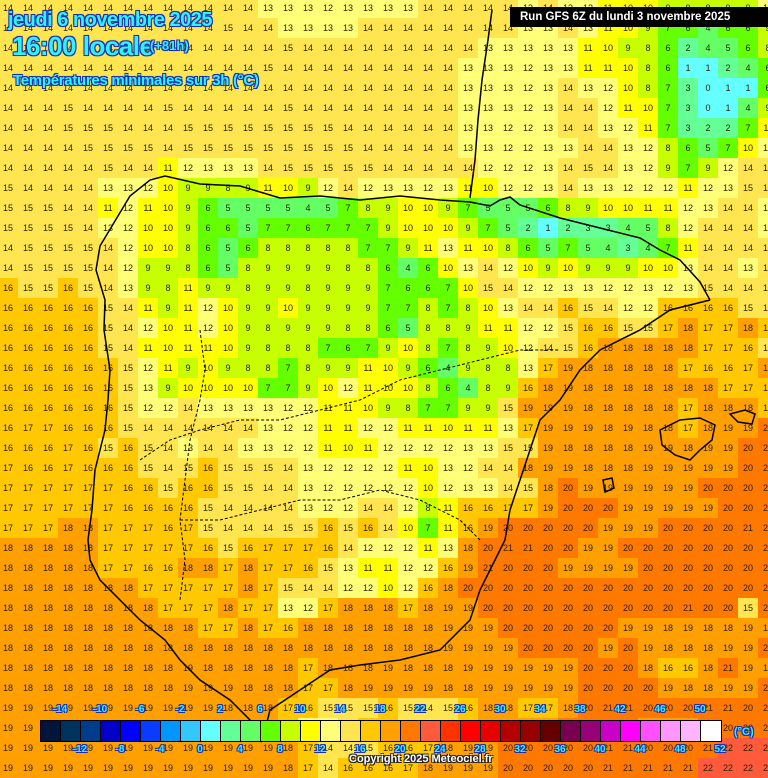  I want to click on legend-swatch, so click(311, 731).